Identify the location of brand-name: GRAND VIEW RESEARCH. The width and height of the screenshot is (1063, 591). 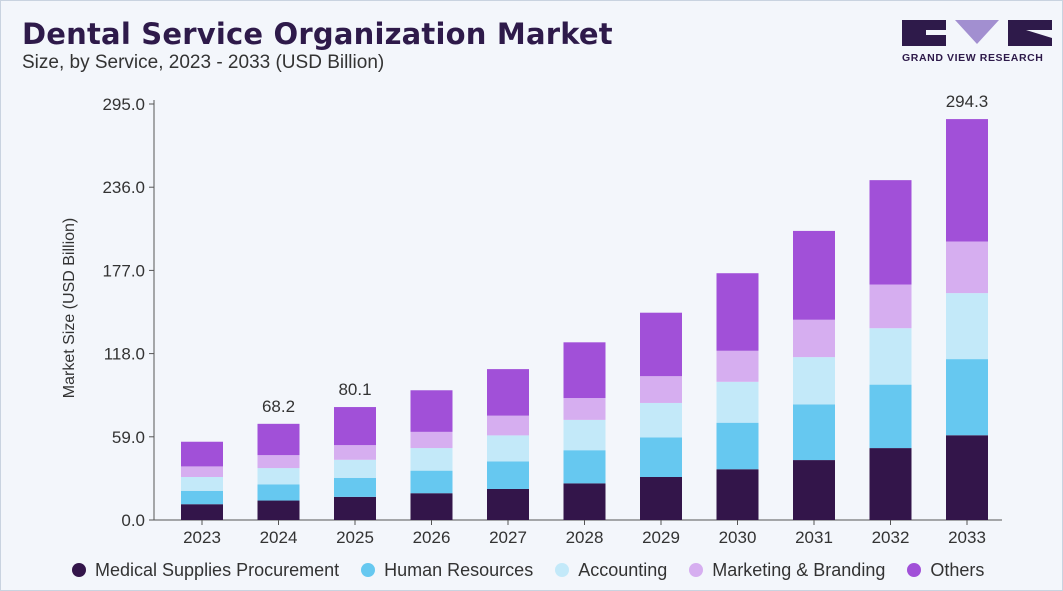
(973, 58).